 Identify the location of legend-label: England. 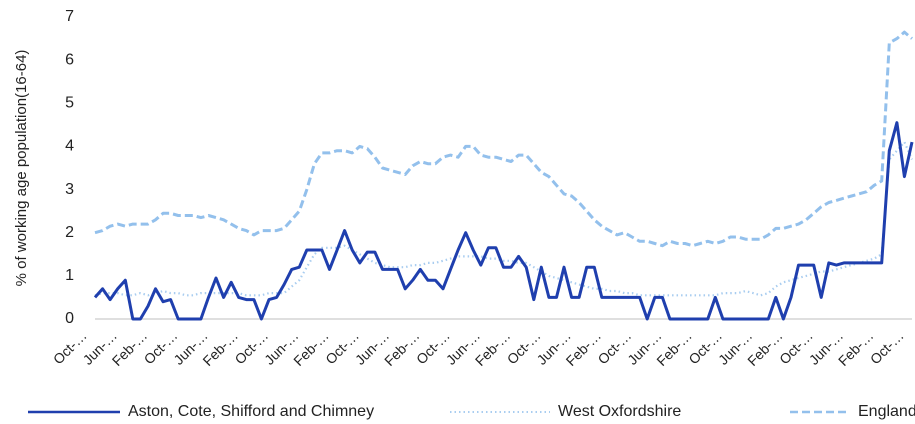
(886, 411).